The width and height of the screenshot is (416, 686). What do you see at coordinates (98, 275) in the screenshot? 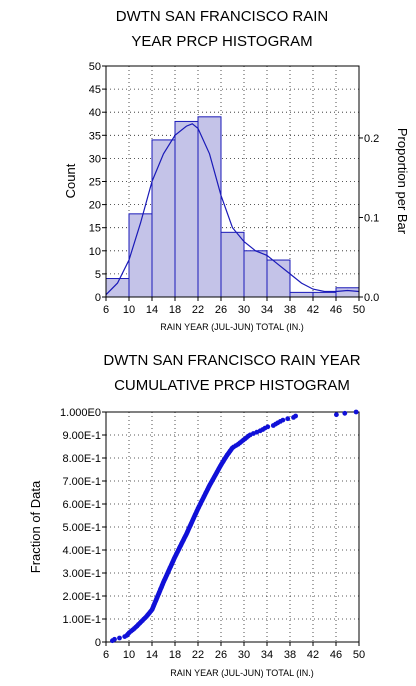
I see `y-tick-label: 5` at bounding box center [98, 275].